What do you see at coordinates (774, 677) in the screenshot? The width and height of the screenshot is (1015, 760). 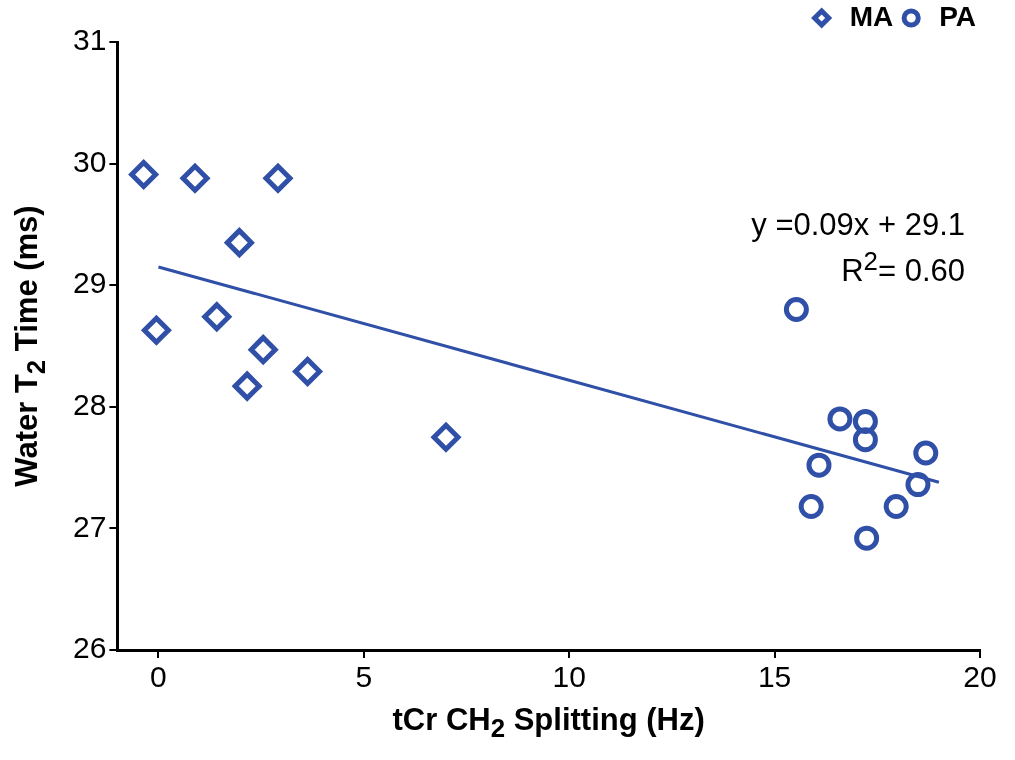 I see `x-tick-label: 15` at bounding box center [774, 677].